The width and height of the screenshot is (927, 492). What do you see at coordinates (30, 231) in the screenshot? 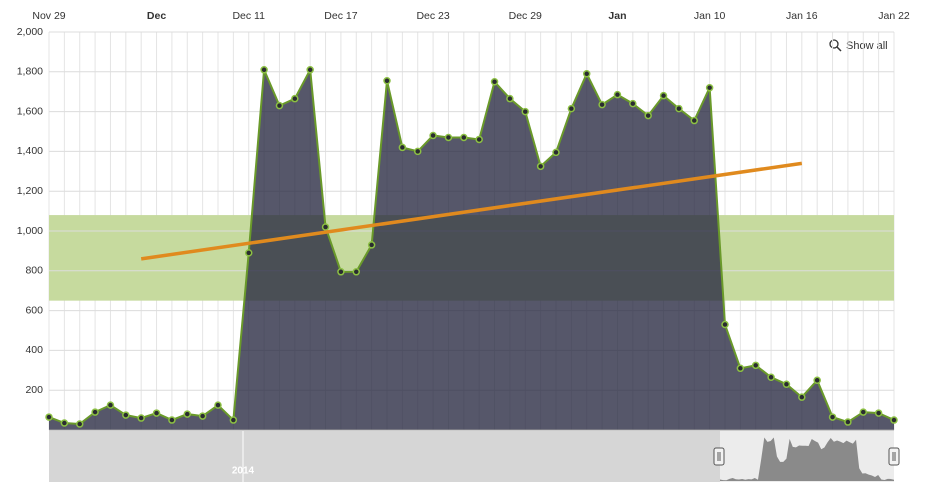
I see `y-tick-label: 1,000` at bounding box center [30, 231].